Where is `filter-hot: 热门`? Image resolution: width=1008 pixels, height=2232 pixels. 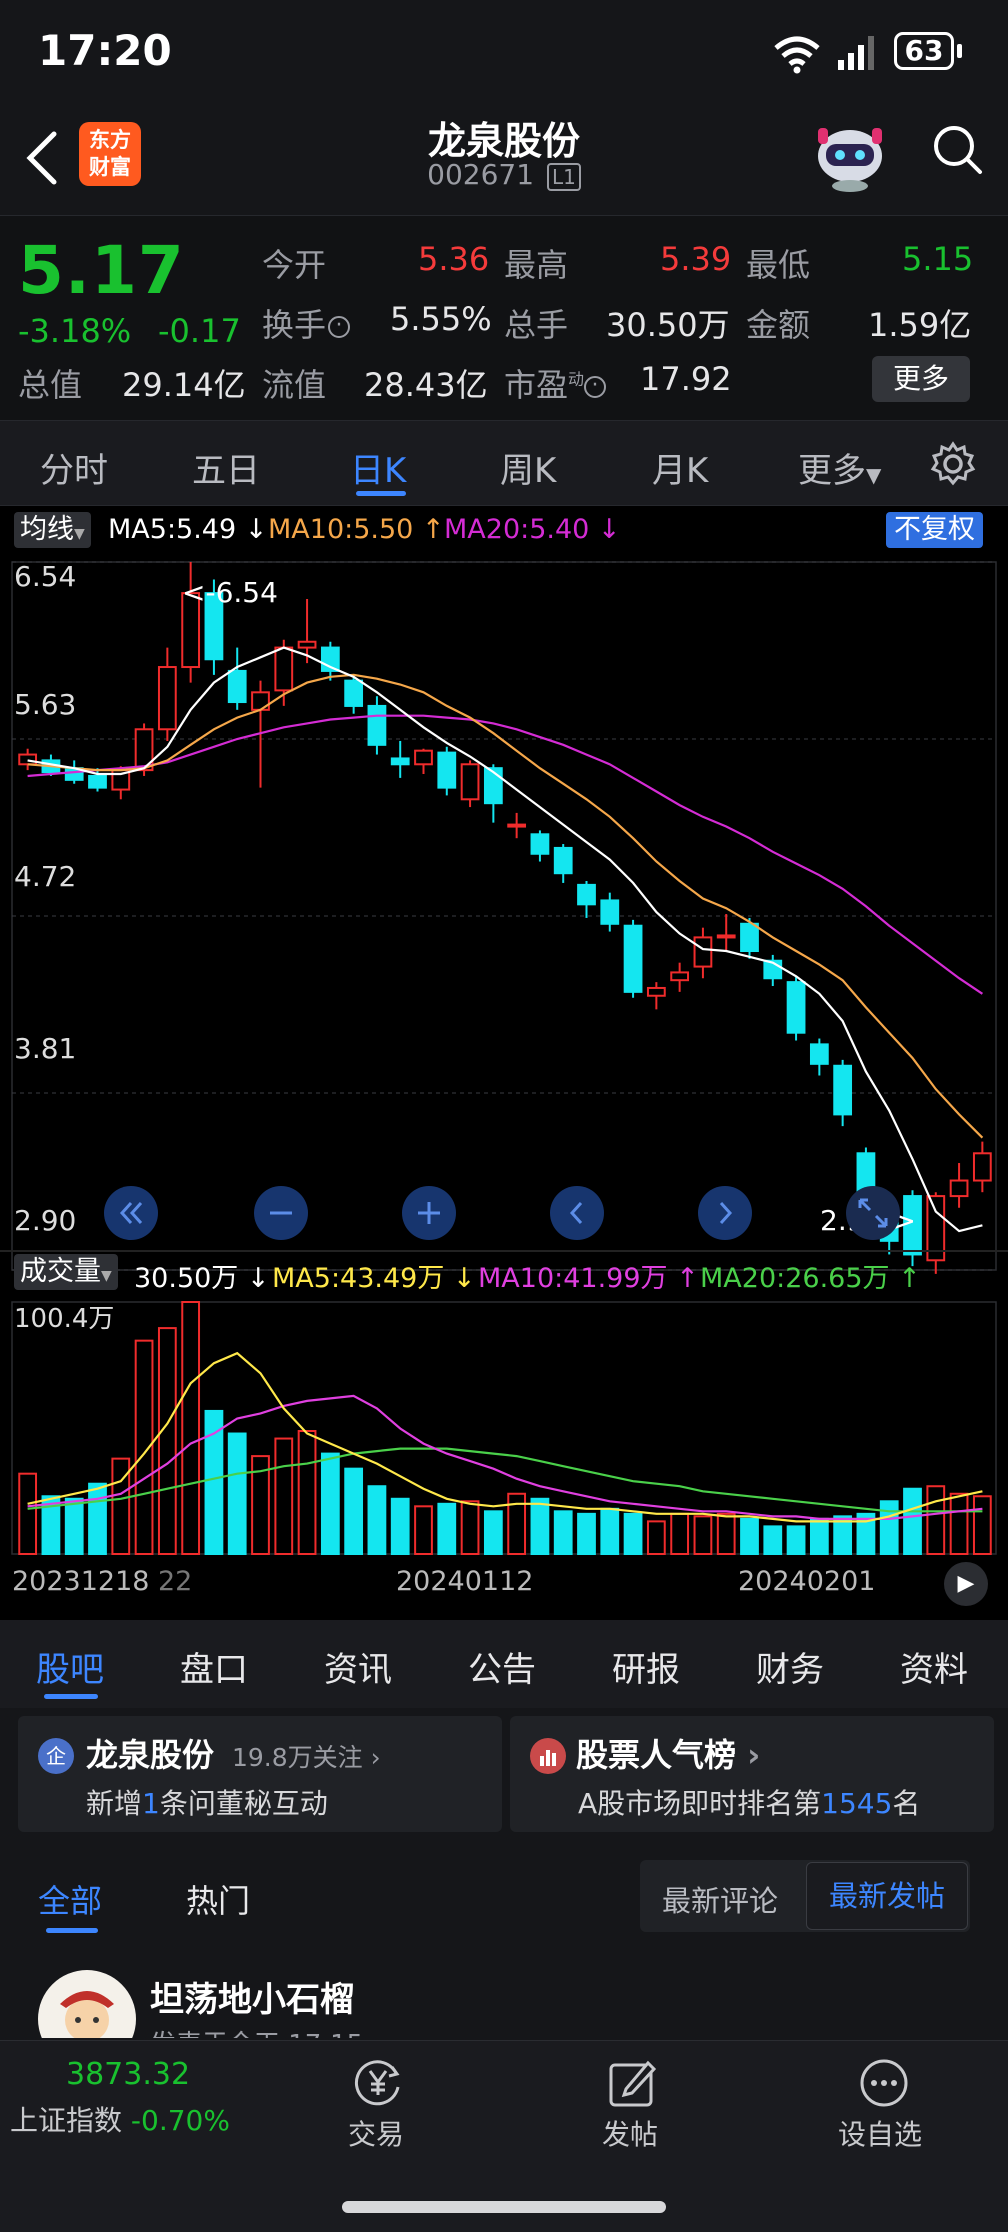 filter-hot: 热门 is located at coordinates (218, 1901).